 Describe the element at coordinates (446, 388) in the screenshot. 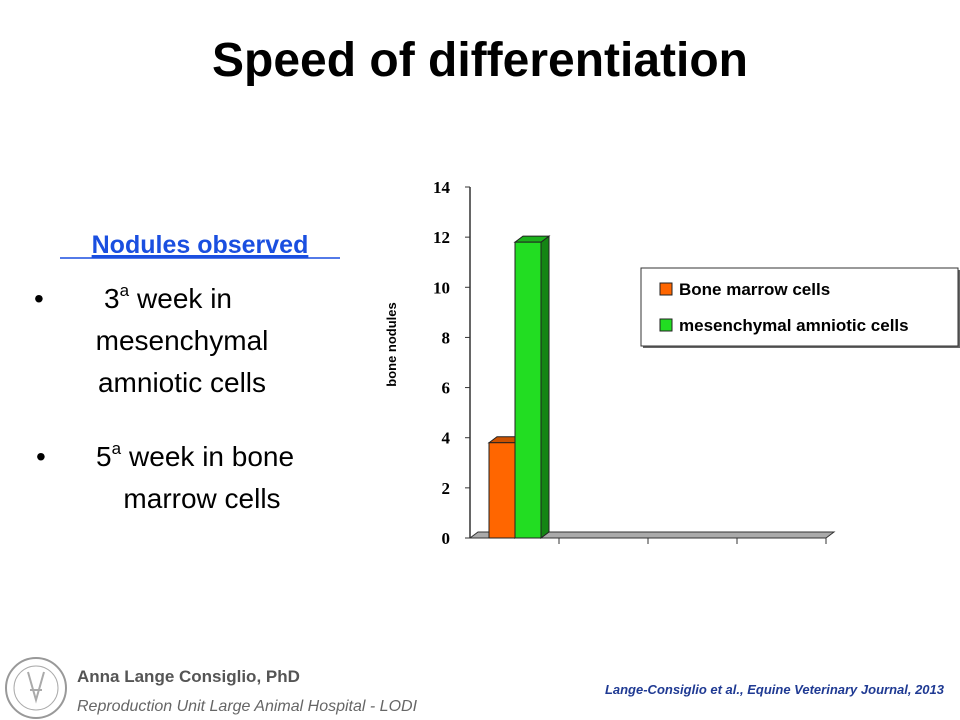

I see `y-tick-label: 6` at that location.